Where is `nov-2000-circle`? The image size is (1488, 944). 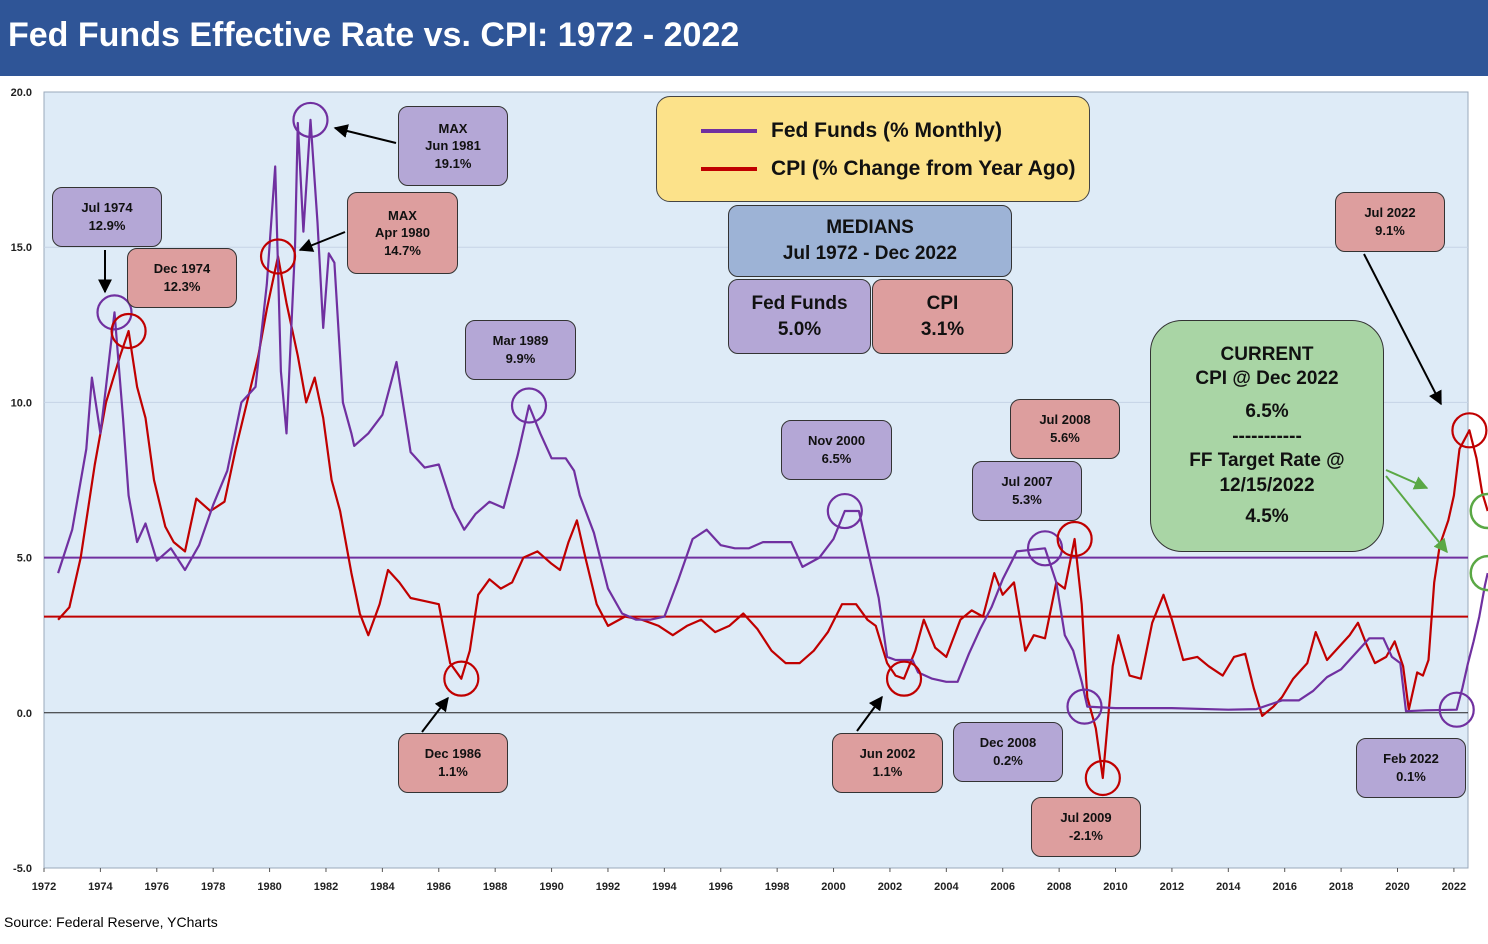 nov-2000-circle is located at coordinates (844, 511).